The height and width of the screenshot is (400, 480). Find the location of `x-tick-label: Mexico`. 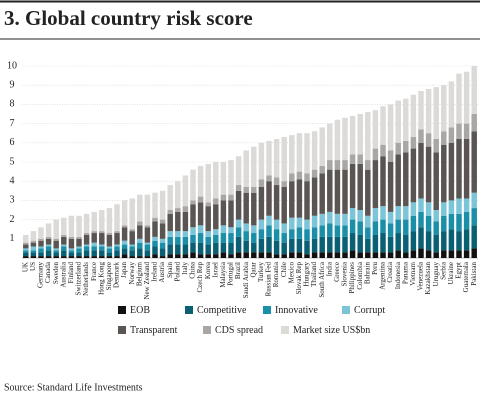

x-tick-label: Mexico is located at coordinates (291, 273).